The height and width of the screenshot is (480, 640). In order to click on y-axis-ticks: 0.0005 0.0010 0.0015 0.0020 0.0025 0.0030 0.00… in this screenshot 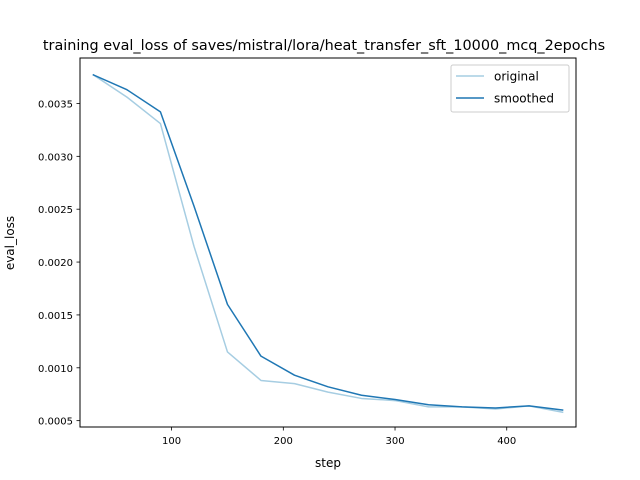, I will do `click(59, 263)`.